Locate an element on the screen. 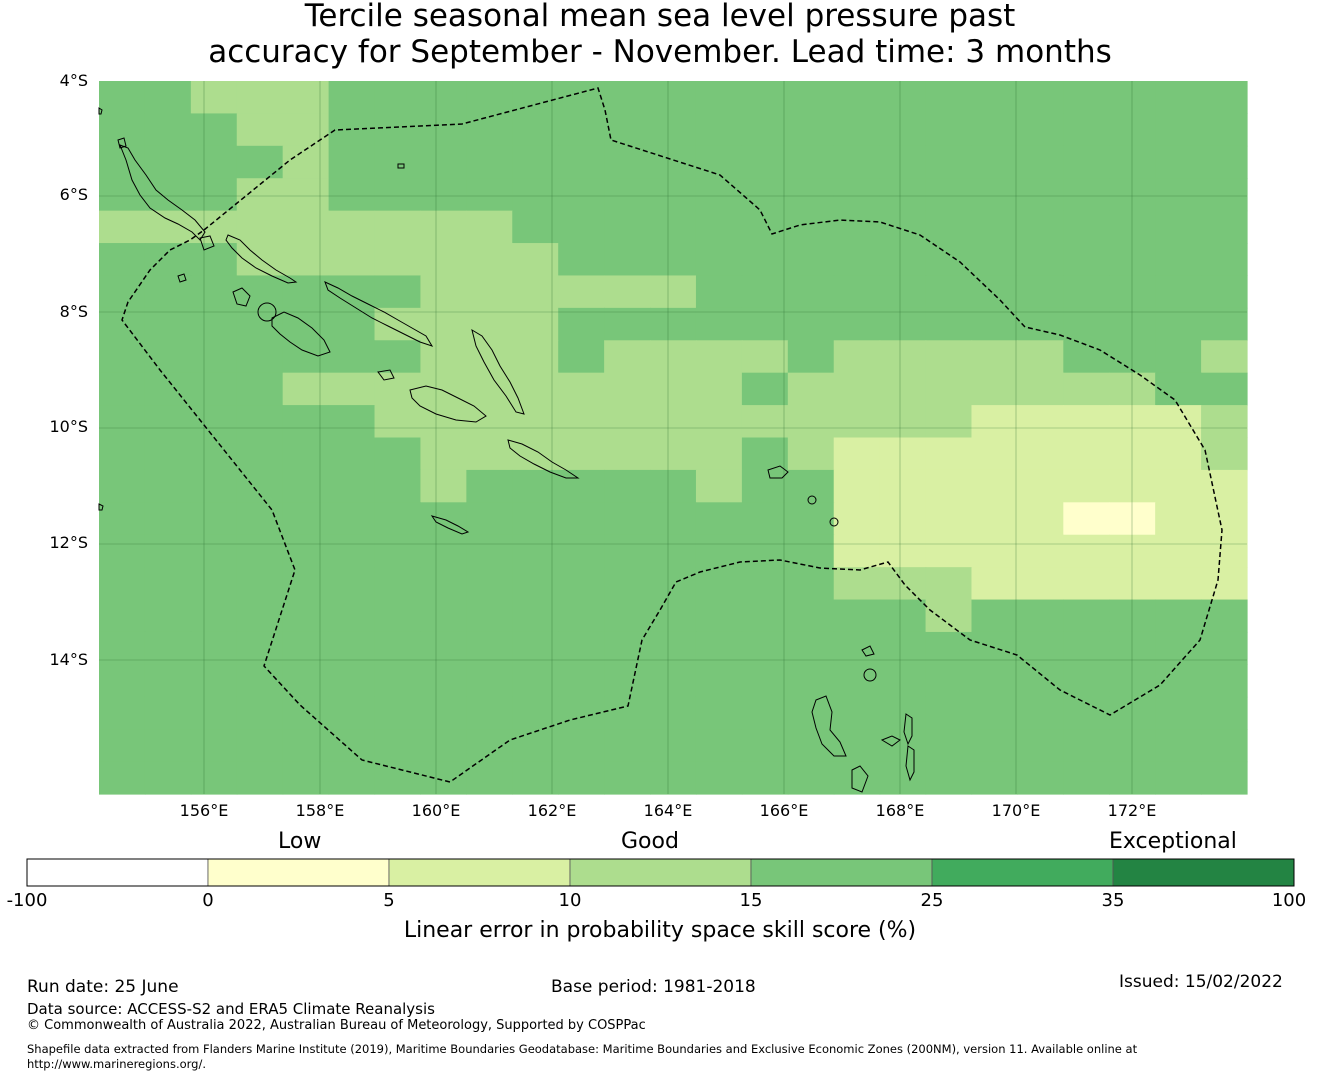  lon-label-170e: 170°E is located at coordinates (1016, 810).